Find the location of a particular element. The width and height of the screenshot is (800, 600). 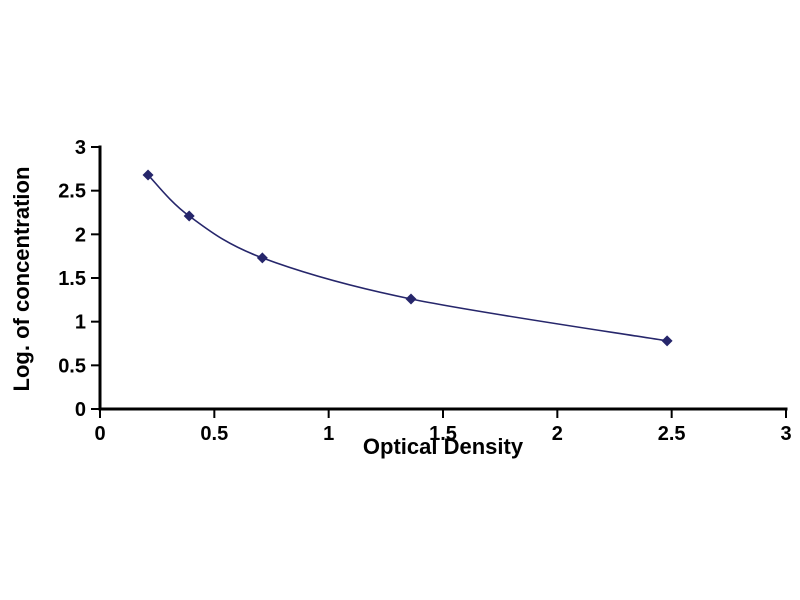

x-tick-label: 2 is located at coordinates (557, 434).